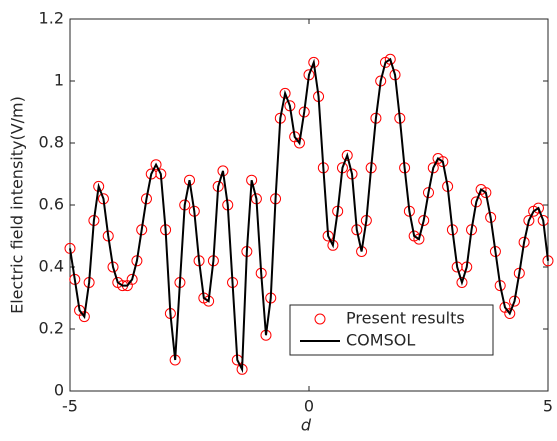 The height and width of the screenshot is (441, 557). Describe the element at coordinates (59, 80) in the screenshot. I see `y-tick-label: 1` at that location.